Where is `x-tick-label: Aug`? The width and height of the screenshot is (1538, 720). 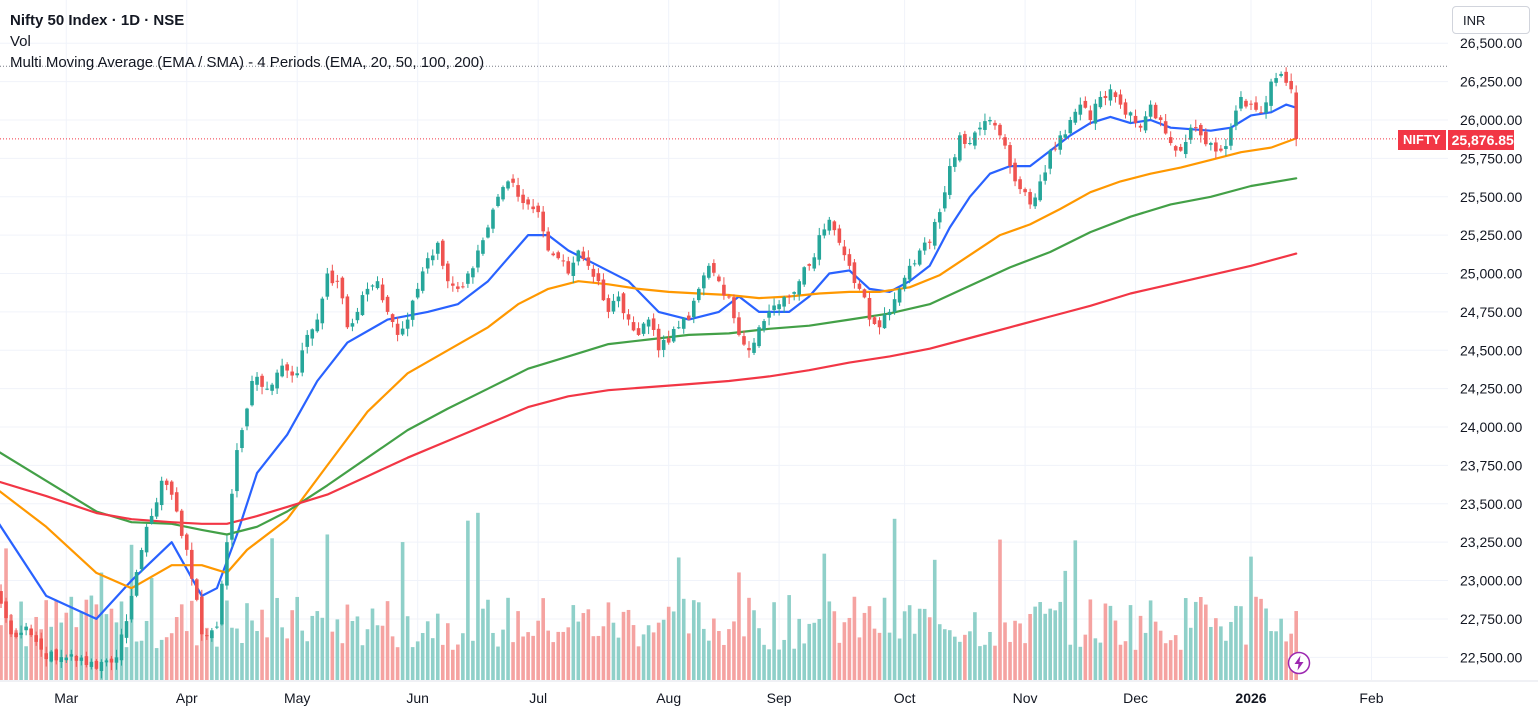 x-tick-label: Aug is located at coordinates (668, 698).